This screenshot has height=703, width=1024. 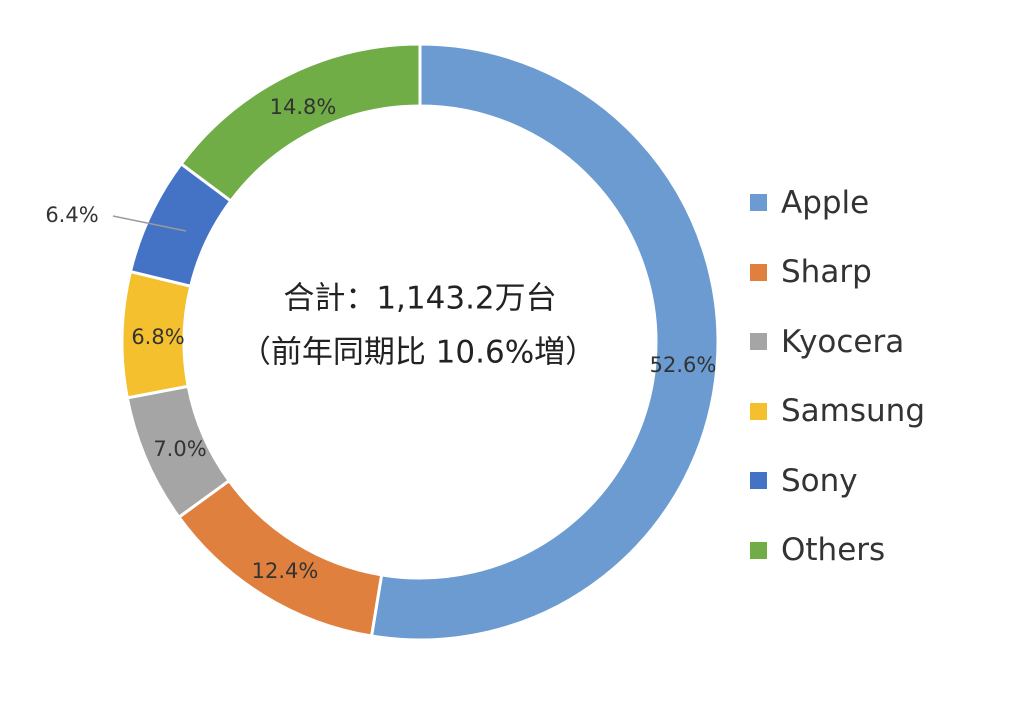 I want to click on legend-item-sony: Sony, so click(x=837, y=481).